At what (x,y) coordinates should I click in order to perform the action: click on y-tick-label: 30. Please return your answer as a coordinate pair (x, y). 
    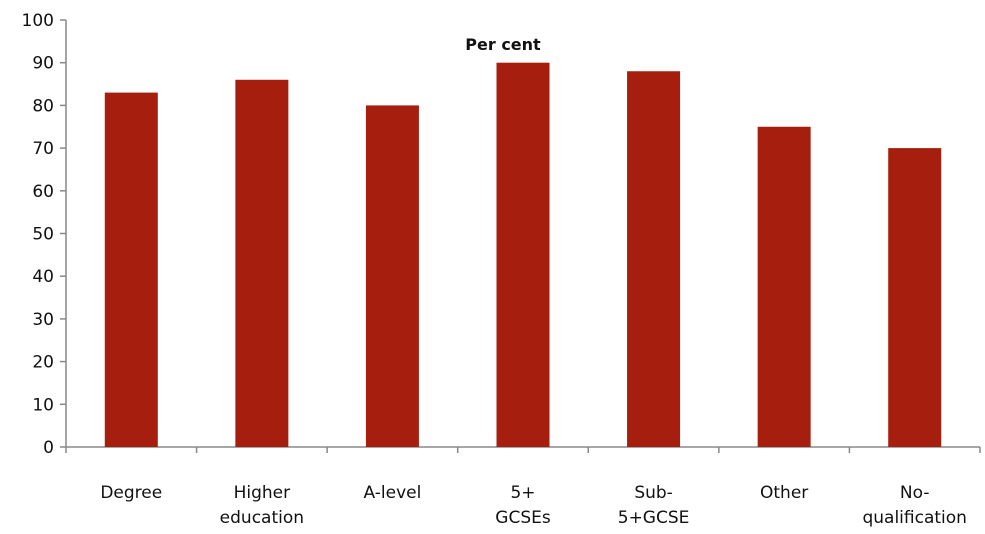
    Looking at the image, I should click on (43, 320).